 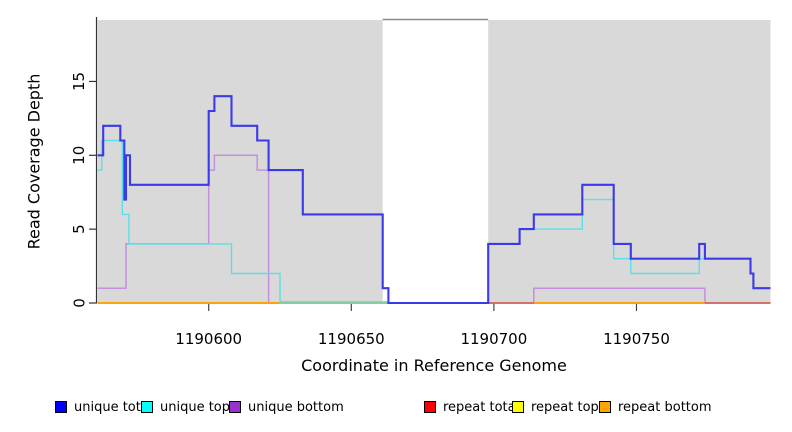 What do you see at coordinates (34, 161) in the screenshot?
I see `y-axis-title: Read Coverage Depth` at bounding box center [34, 161].